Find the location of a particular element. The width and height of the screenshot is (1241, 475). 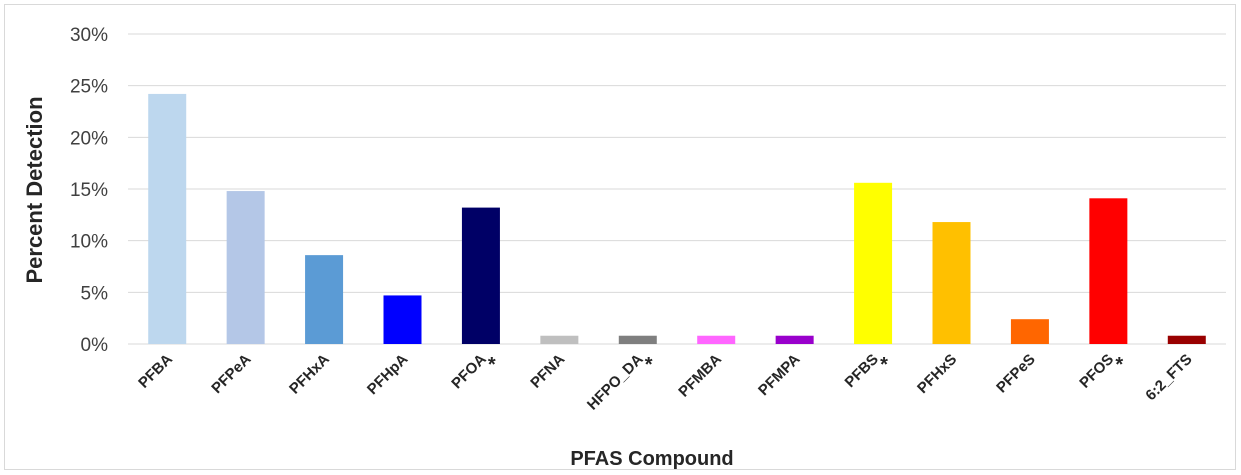

bar-pfmpa is located at coordinates (794, 339).